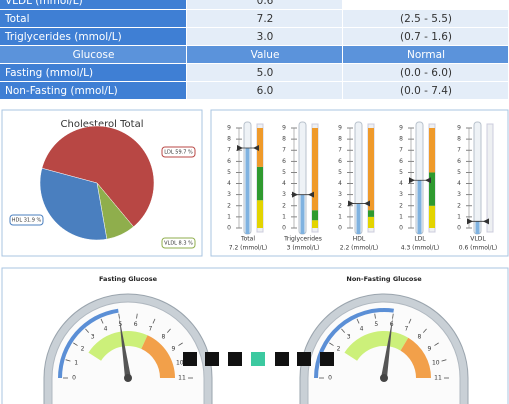  Describe the element at coordinates (387, 347) in the screenshot. I see `gauge-needle` at that location.